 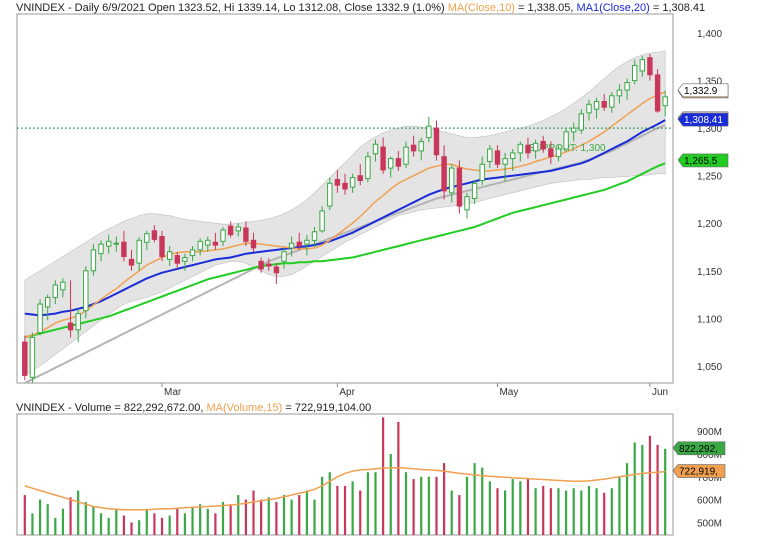 What do you see at coordinates (244, 408) in the screenshot?
I see `volume-ma-label: MA(Volume,15)` at bounding box center [244, 408].